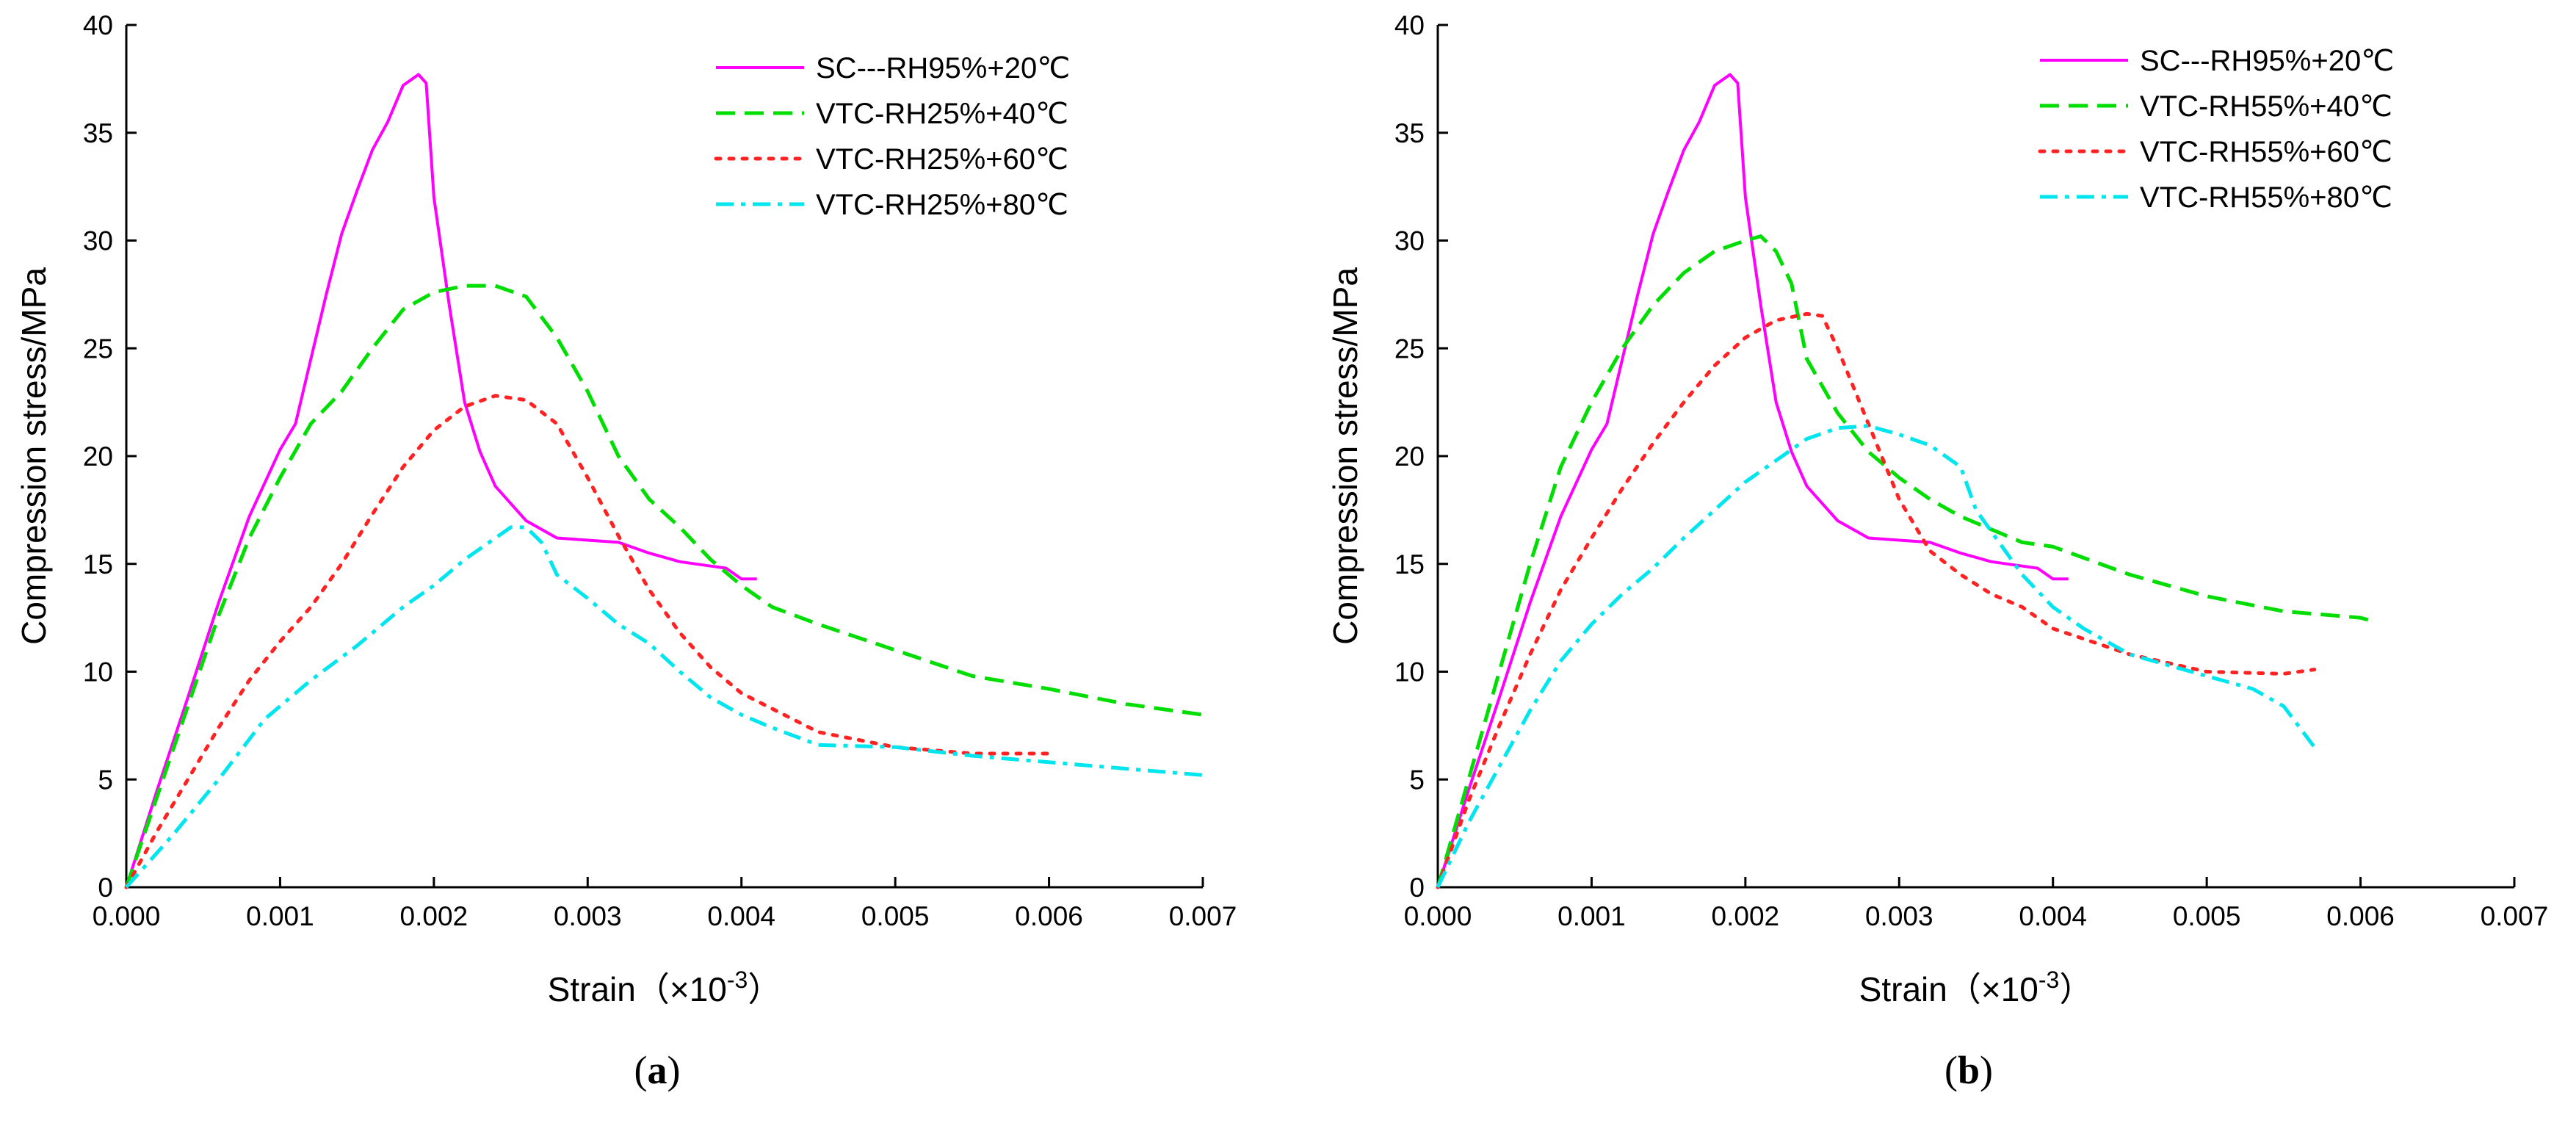 Image resolution: width=2576 pixels, height=1123 pixels. I want to click on panel-label: (b), so click(1968, 1070).